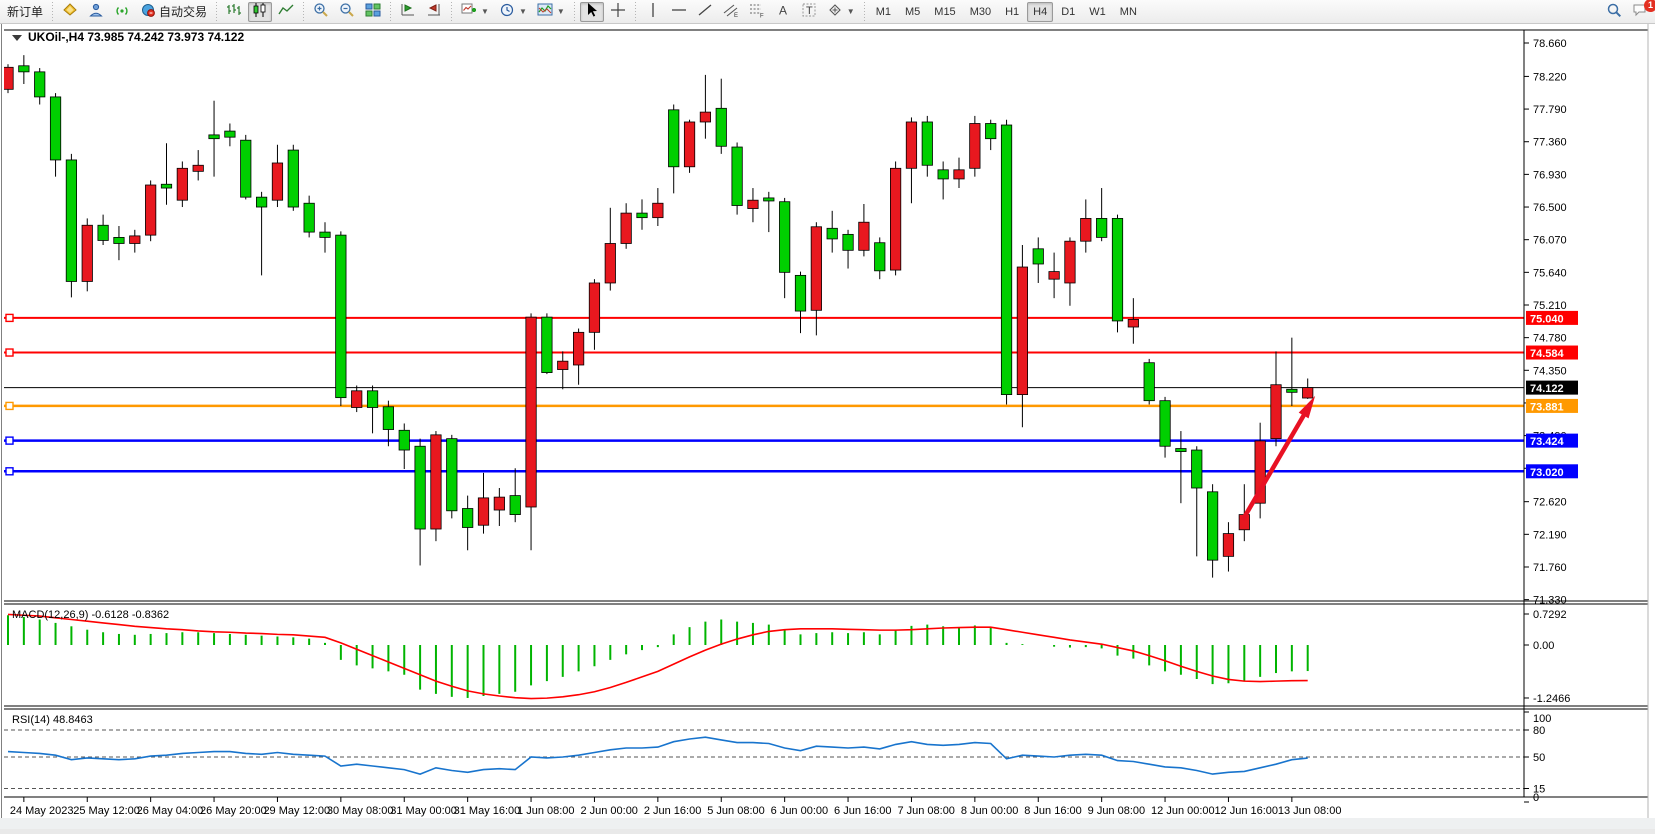  Describe the element at coordinates (1550, 568) in the screenshot. I see `price-axis-label: 71.760` at that location.